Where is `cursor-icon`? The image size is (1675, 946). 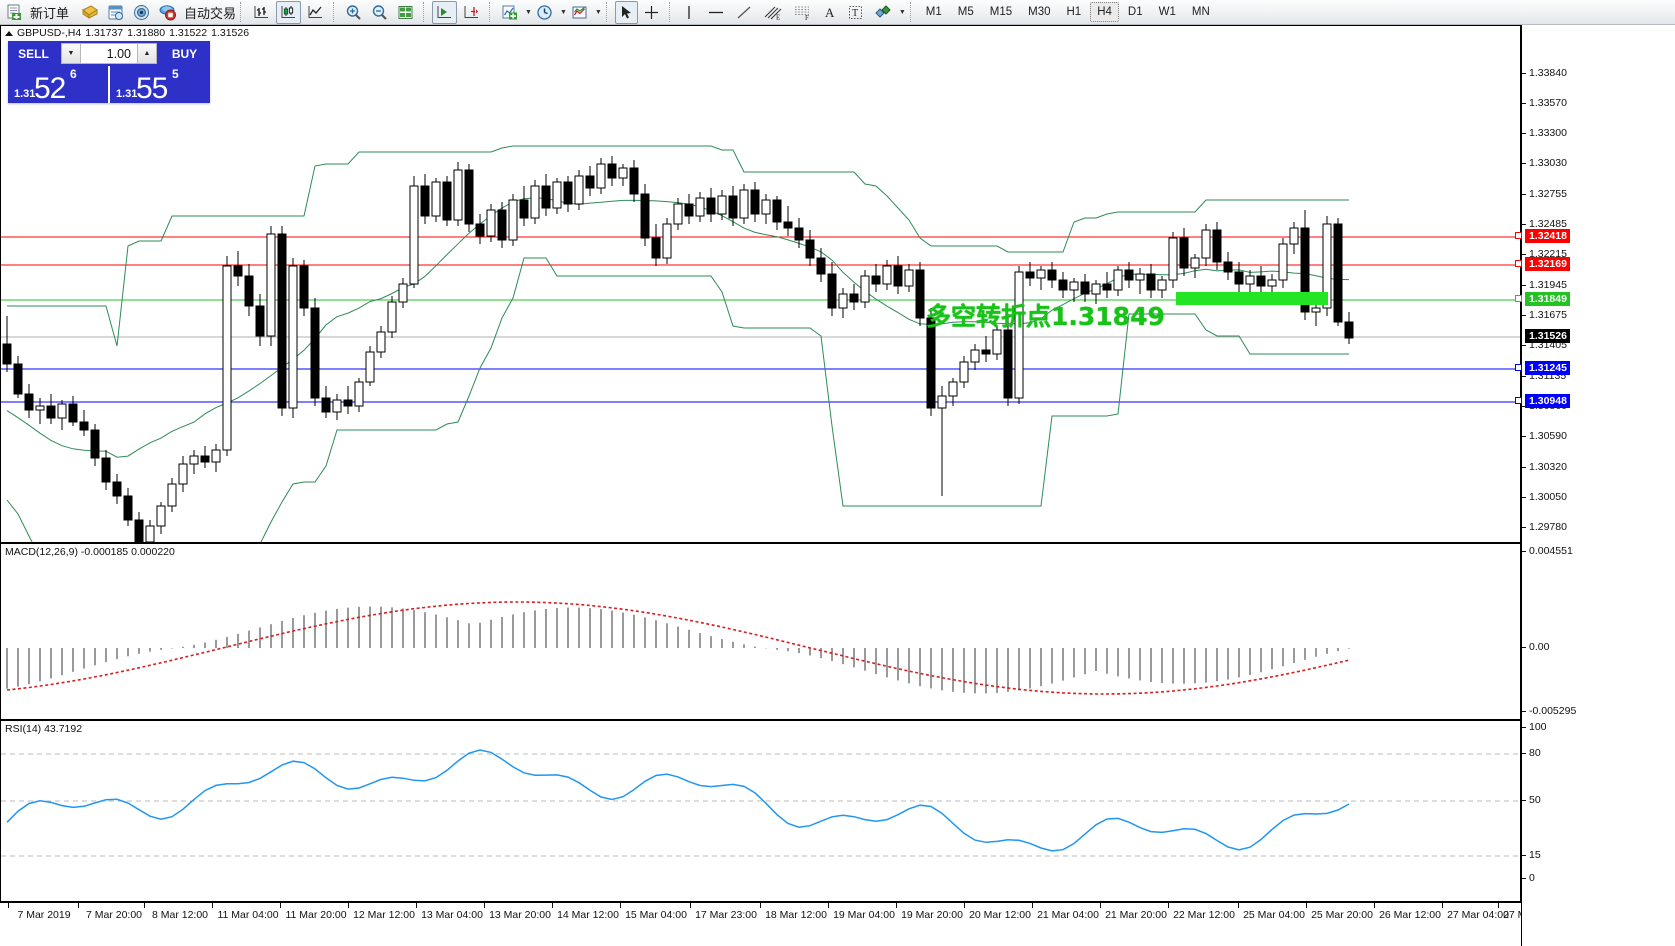 cursor-icon is located at coordinates (626, 12).